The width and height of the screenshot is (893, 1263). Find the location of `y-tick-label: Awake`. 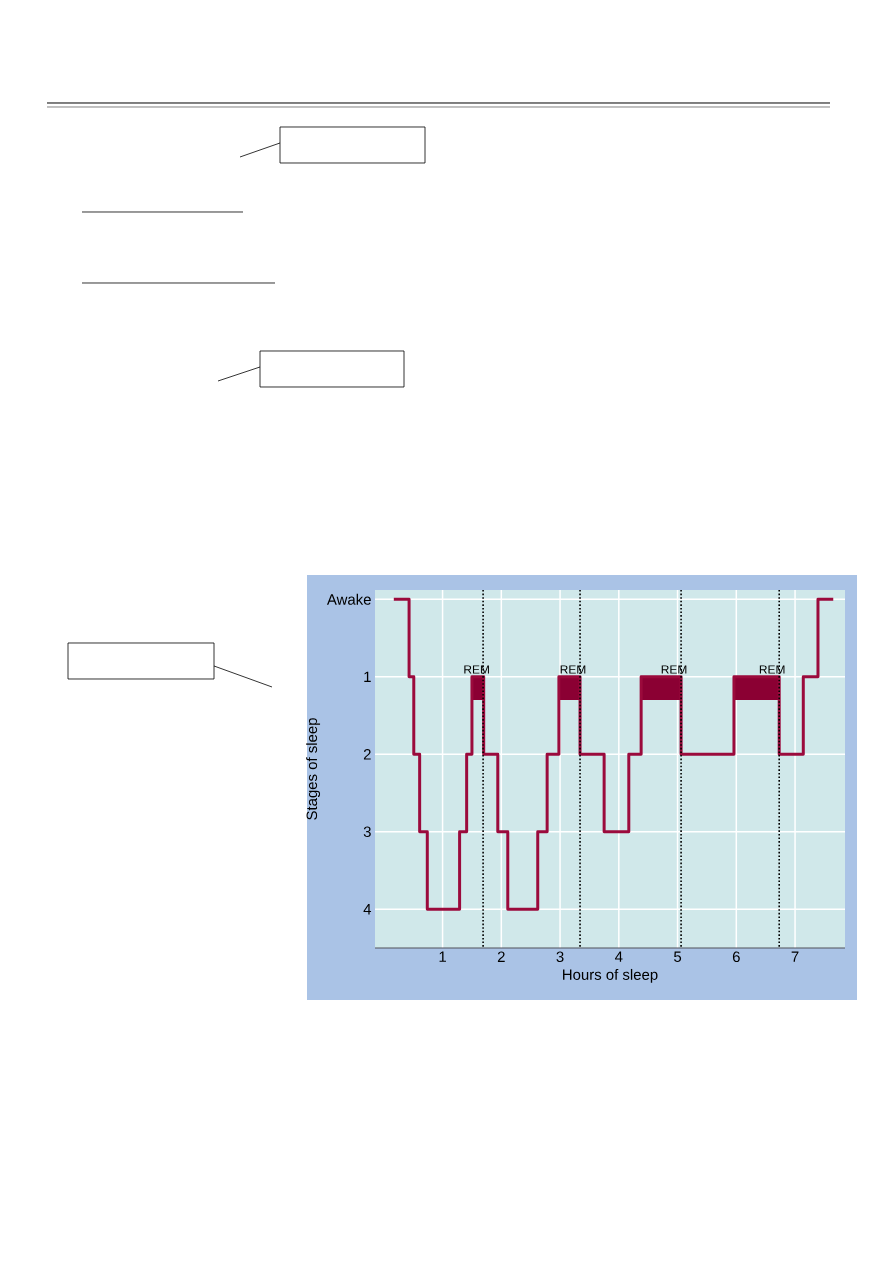

y-tick-label: Awake is located at coordinates (348, 599).